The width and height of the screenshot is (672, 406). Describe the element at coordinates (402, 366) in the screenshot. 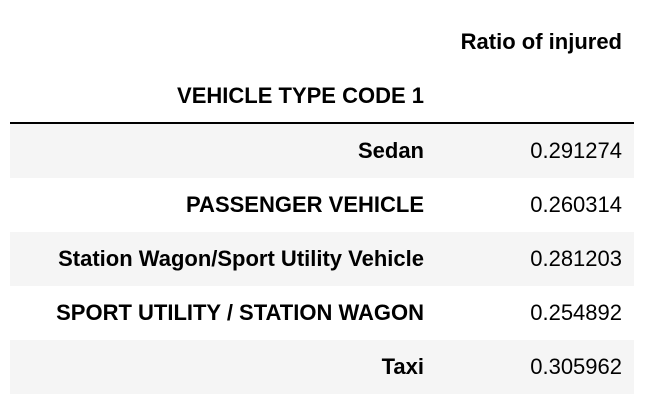

I see `row-label: Taxi` at that location.